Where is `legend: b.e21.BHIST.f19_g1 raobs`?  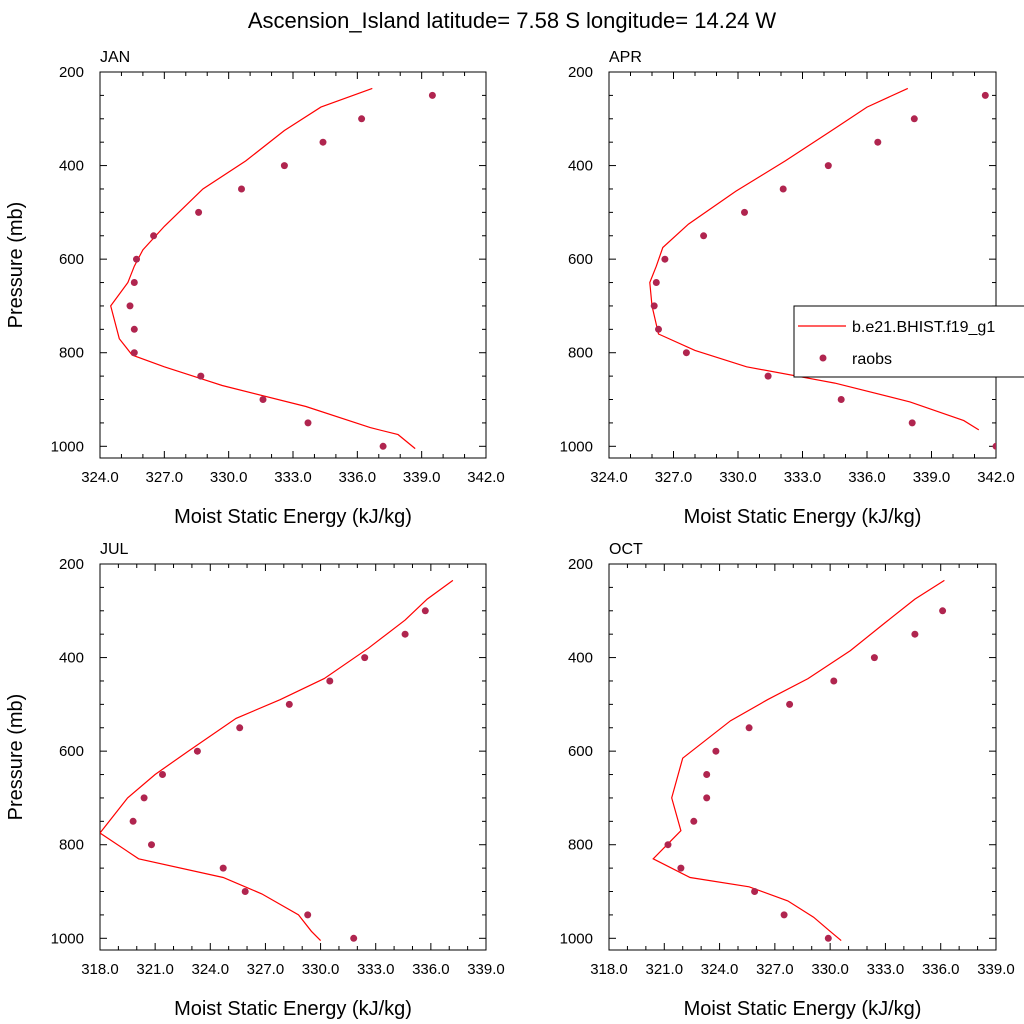 legend: b.e21.BHIST.f19_g1 raobs is located at coordinates (908, 341).